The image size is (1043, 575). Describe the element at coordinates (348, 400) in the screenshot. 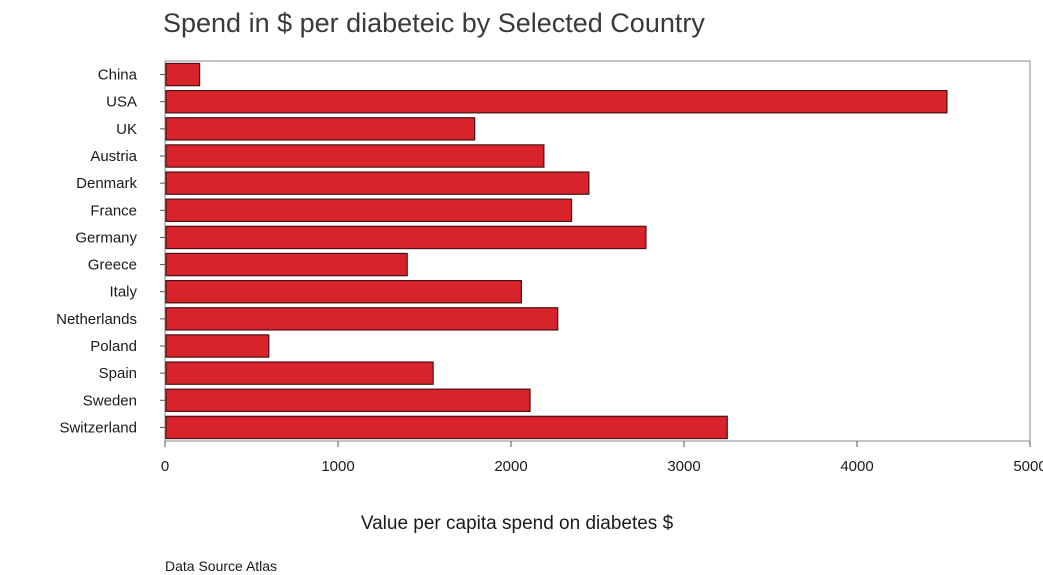

I see `bar-sweden` at that location.